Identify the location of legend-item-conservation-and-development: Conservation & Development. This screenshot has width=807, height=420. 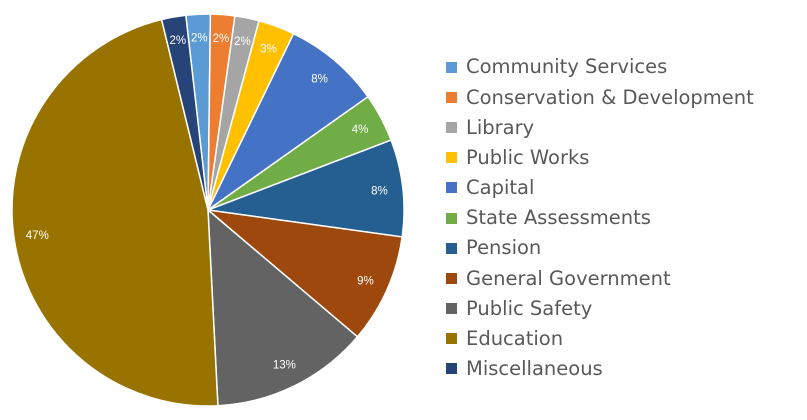
(600, 97).